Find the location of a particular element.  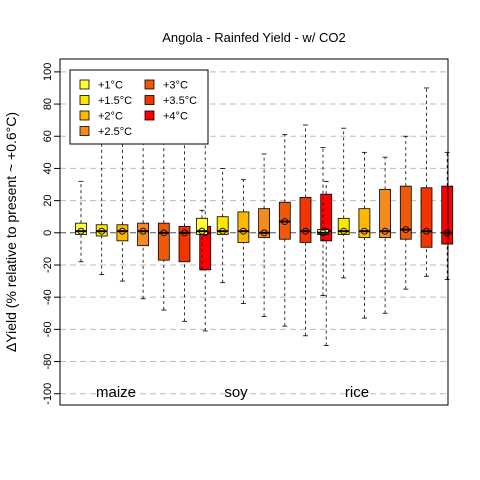

y-tick-label: 80 is located at coordinates (48, 104).